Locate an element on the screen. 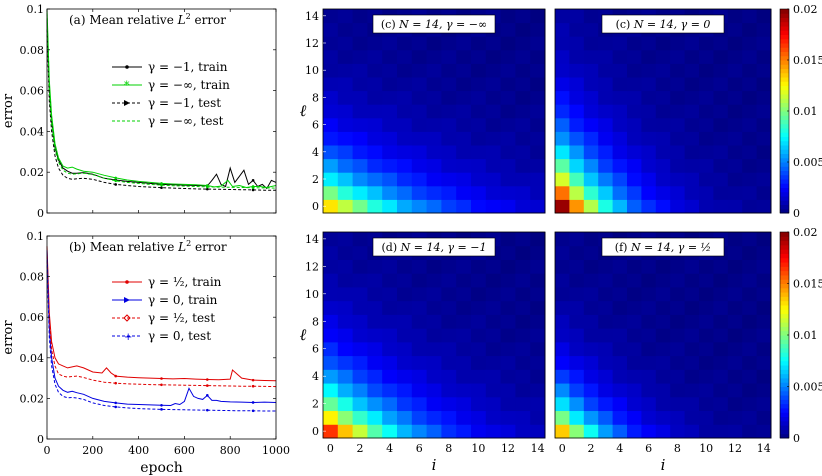 The image size is (822, 476). colorbar-tick-label: 0 is located at coordinates (796, 213).